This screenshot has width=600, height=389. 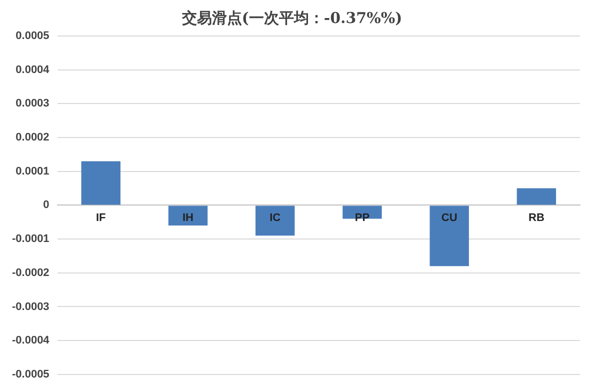 I want to click on y-tick-label: -0.0004, so click(x=31, y=340).